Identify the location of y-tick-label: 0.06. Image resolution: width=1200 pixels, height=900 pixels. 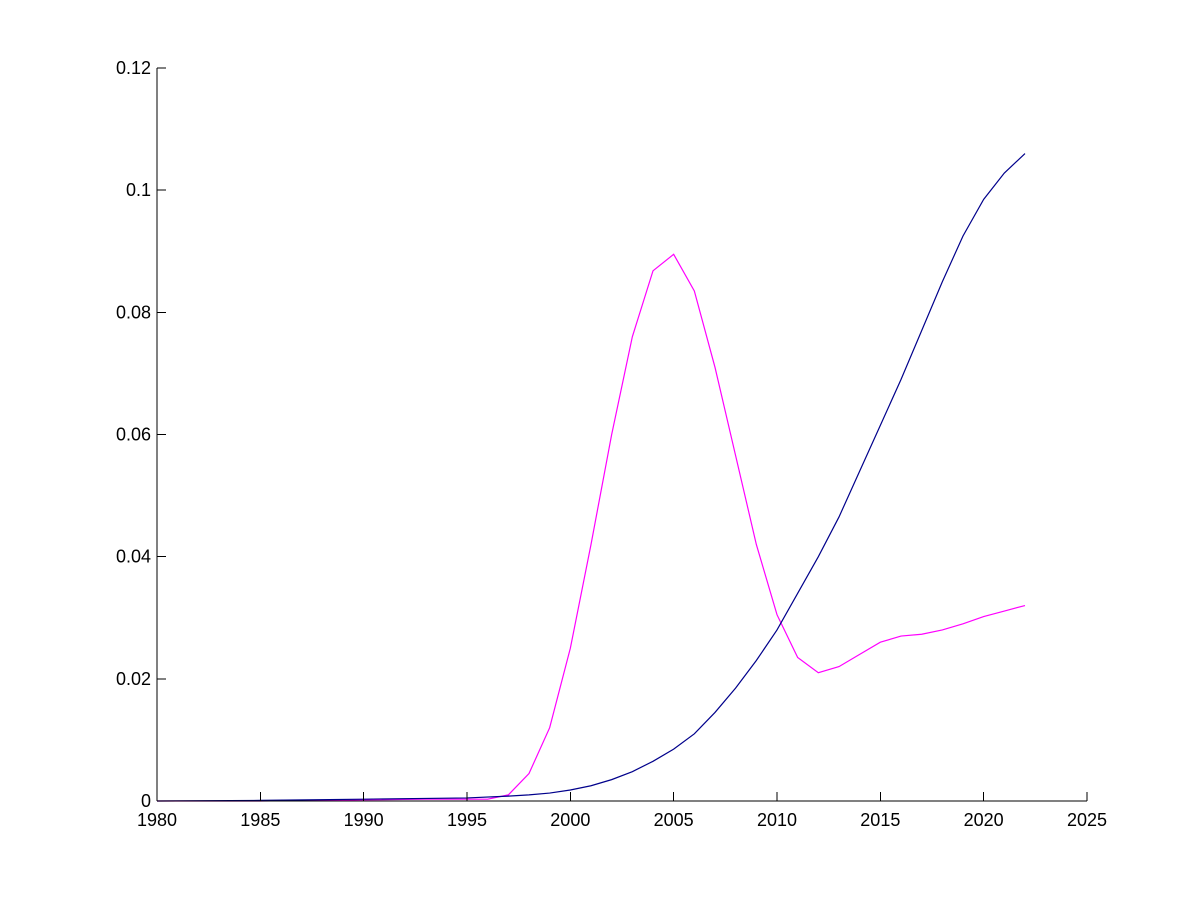
(133, 435).